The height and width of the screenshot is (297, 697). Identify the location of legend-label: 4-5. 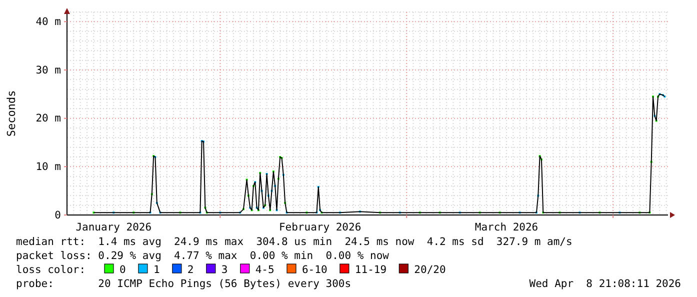
(264, 270).